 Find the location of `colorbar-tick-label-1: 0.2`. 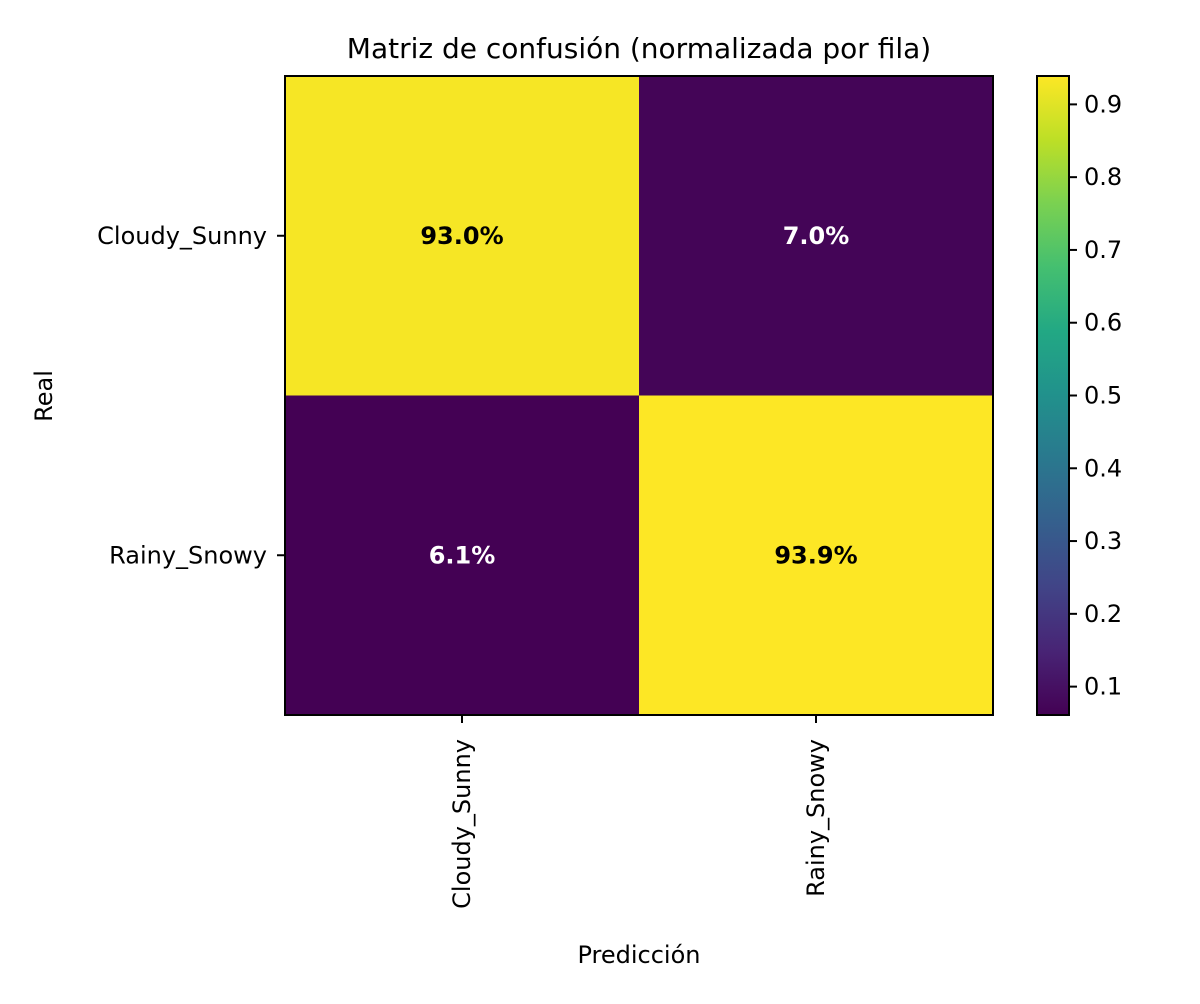

colorbar-tick-label-1: 0.2 is located at coordinates (1103, 614).